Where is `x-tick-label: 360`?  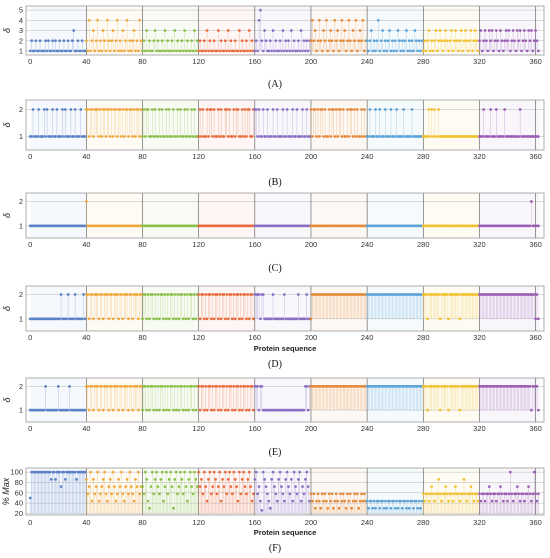
x-tick-label: 360 is located at coordinates (535, 337).